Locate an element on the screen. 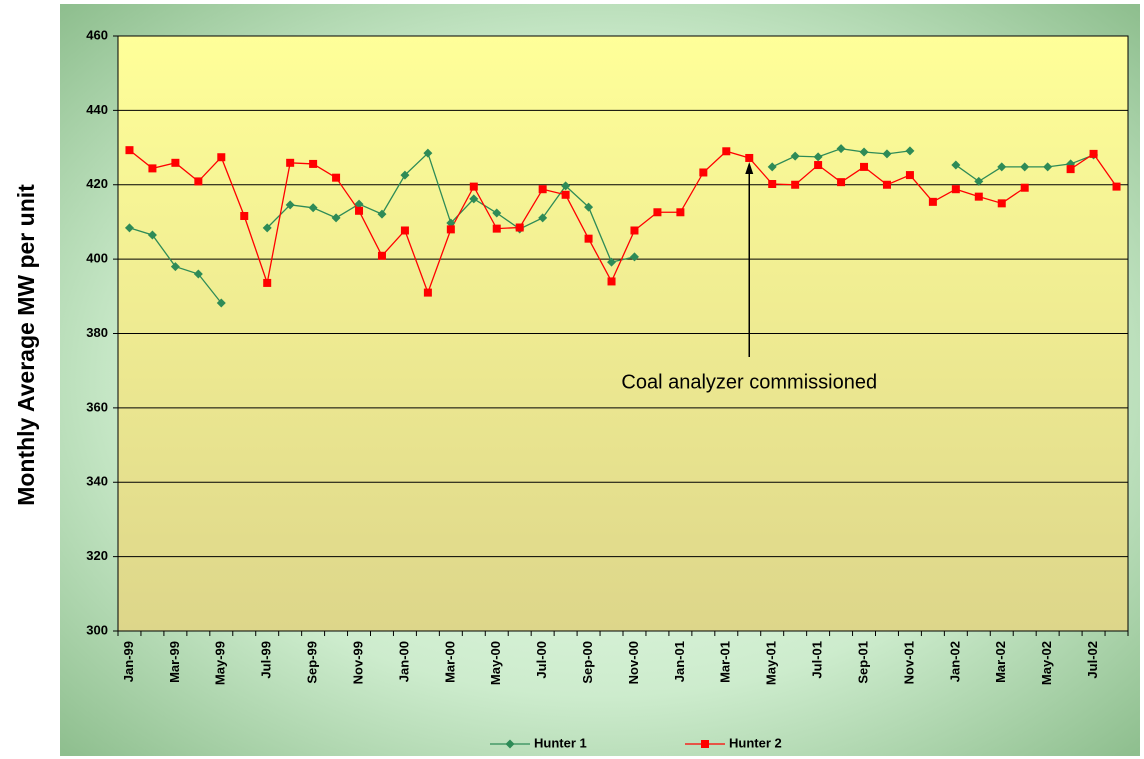 The height and width of the screenshot is (759, 1144). x-tick-label: Nov-01 is located at coordinates (908, 662).